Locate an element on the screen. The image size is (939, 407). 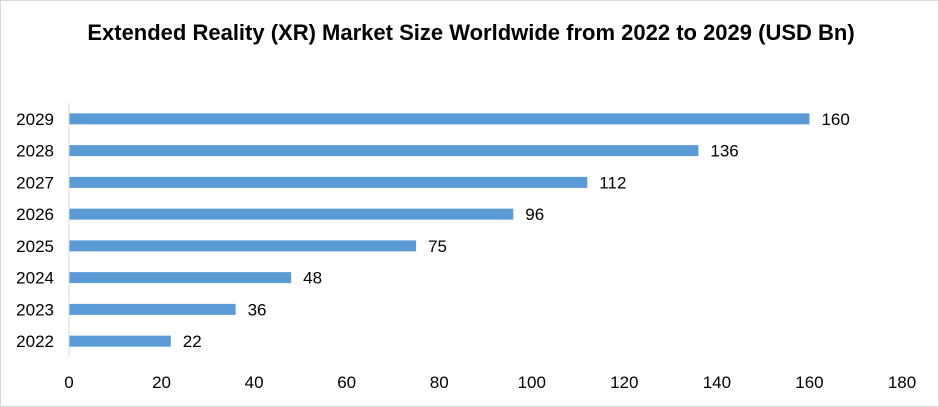
x-tick-label-20: 20 is located at coordinates (161, 382).